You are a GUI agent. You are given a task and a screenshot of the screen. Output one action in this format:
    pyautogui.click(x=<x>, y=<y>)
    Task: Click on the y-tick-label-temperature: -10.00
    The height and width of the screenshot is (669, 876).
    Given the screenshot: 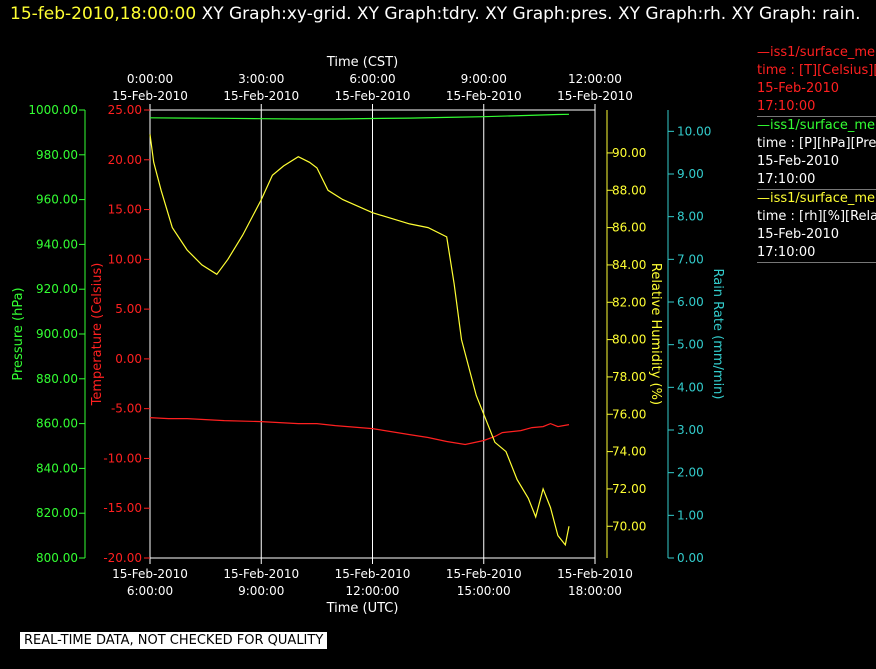 What is the action you would take?
    pyautogui.click(x=122, y=458)
    